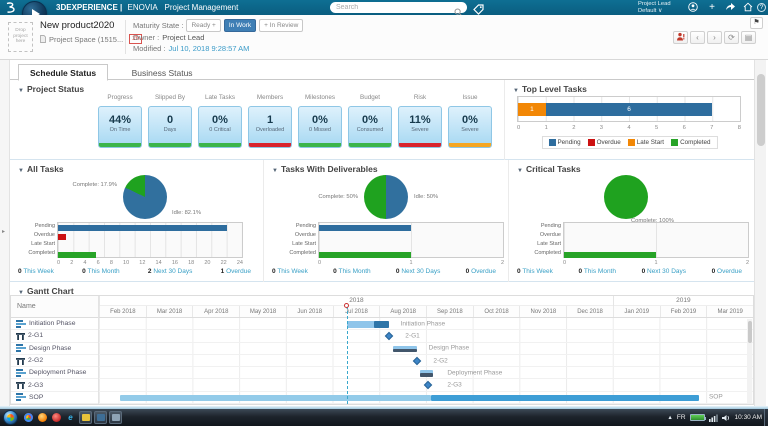  What do you see at coordinates (748, 7) in the screenshot?
I see `home-icon` at bounding box center [748, 7].